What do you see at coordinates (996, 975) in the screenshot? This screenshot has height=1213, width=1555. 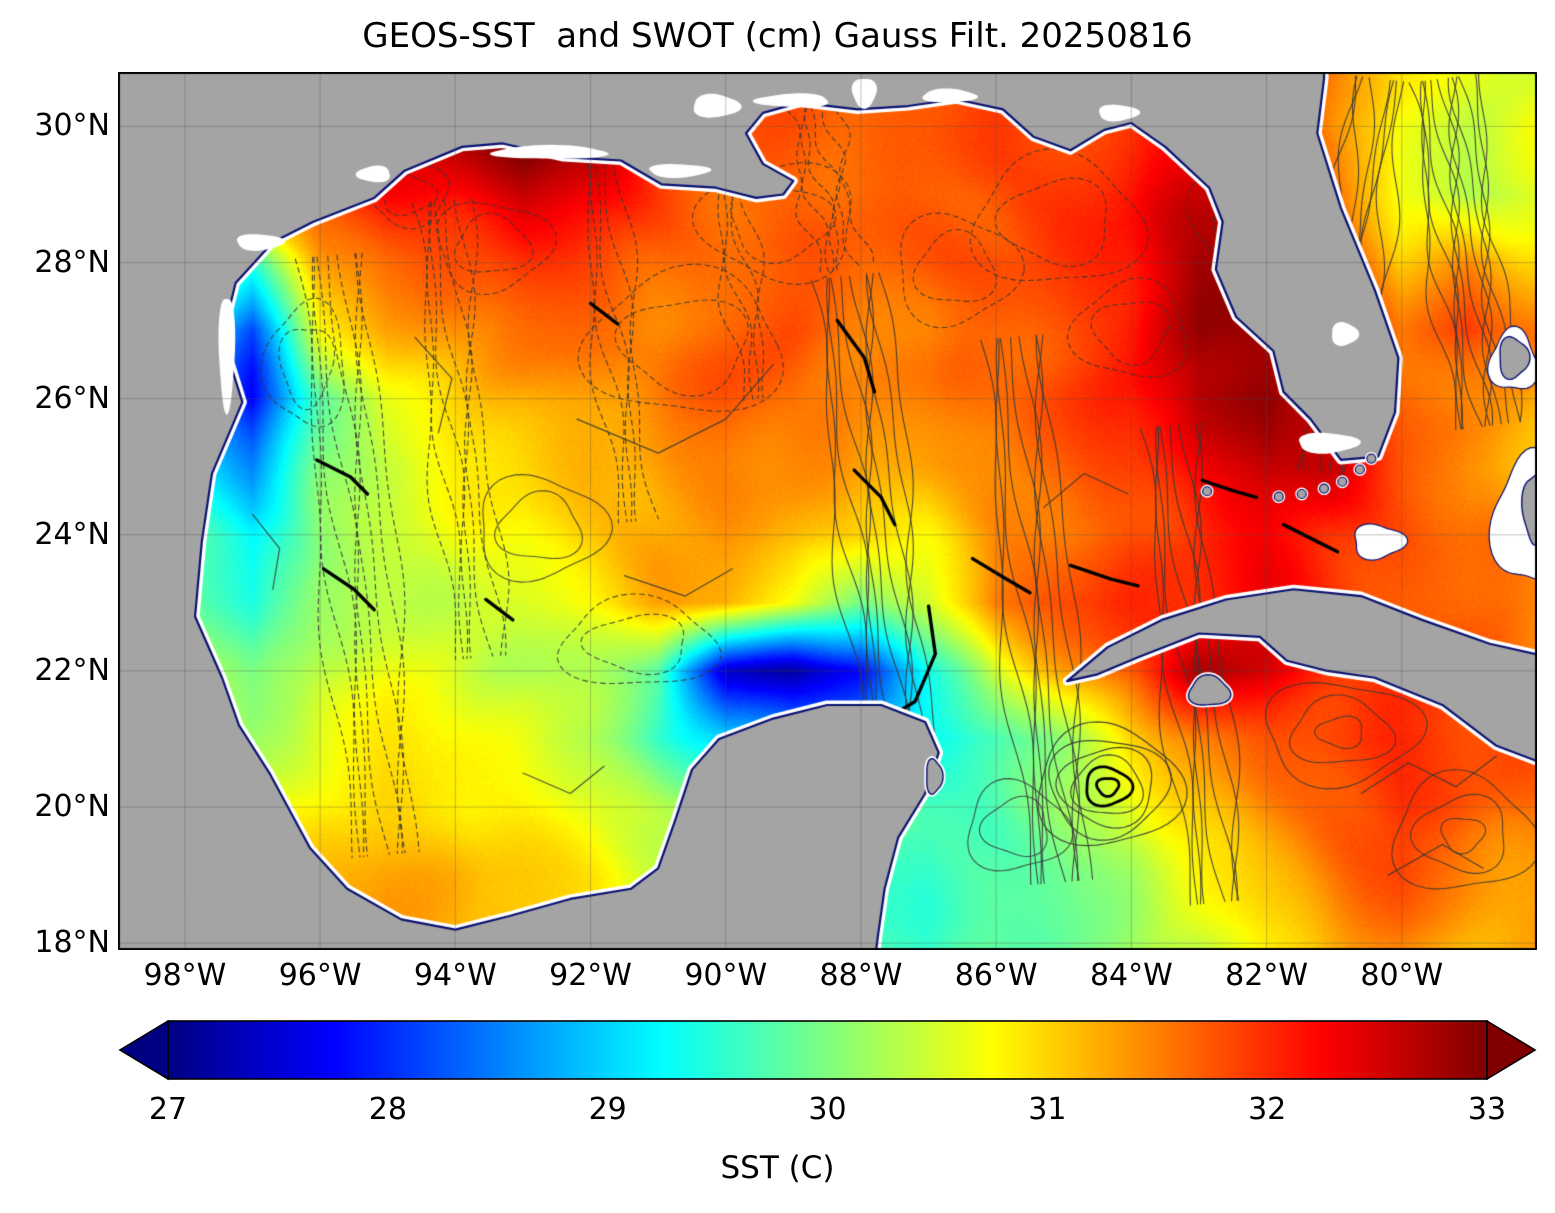 I see `x-tick-label: 86°W` at bounding box center [996, 975].